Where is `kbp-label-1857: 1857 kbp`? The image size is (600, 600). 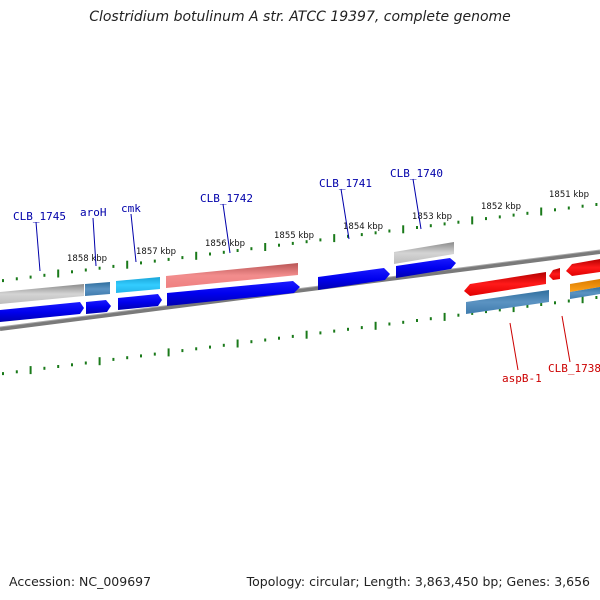
kbp-label-1857: 1857 kbp is located at coordinates (156, 252).